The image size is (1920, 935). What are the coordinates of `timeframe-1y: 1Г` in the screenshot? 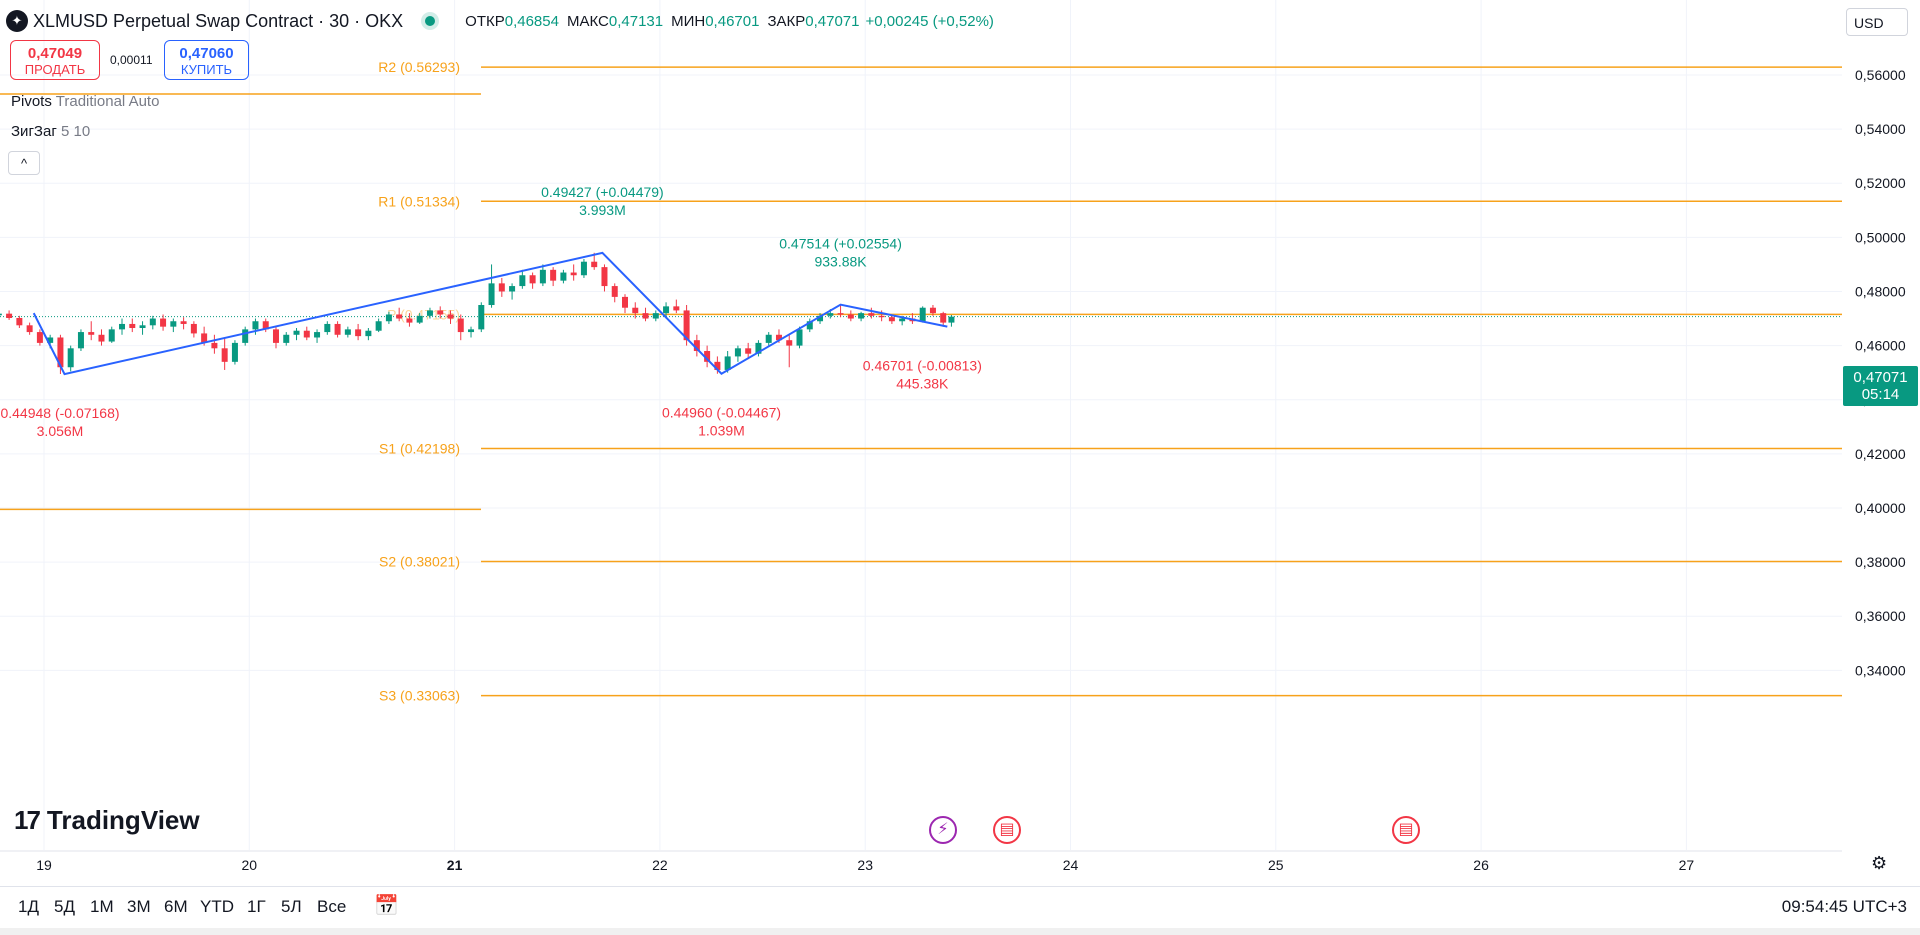 It's located at (256, 906).